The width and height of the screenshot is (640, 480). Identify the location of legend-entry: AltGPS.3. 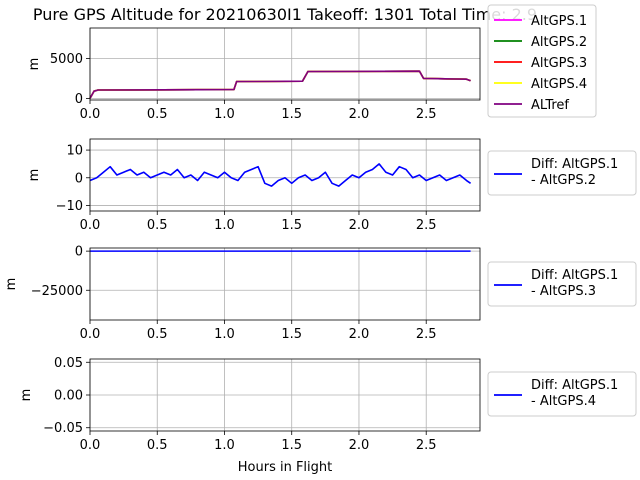
(559, 63).